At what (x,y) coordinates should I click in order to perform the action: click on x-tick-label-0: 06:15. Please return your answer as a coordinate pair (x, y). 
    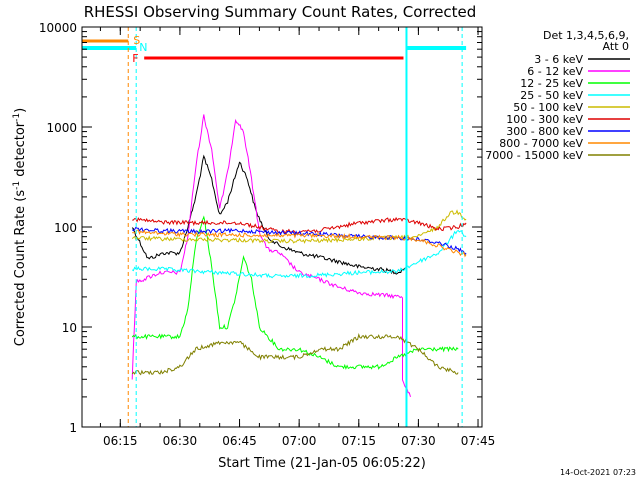
    Looking at the image, I should click on (120, 441).